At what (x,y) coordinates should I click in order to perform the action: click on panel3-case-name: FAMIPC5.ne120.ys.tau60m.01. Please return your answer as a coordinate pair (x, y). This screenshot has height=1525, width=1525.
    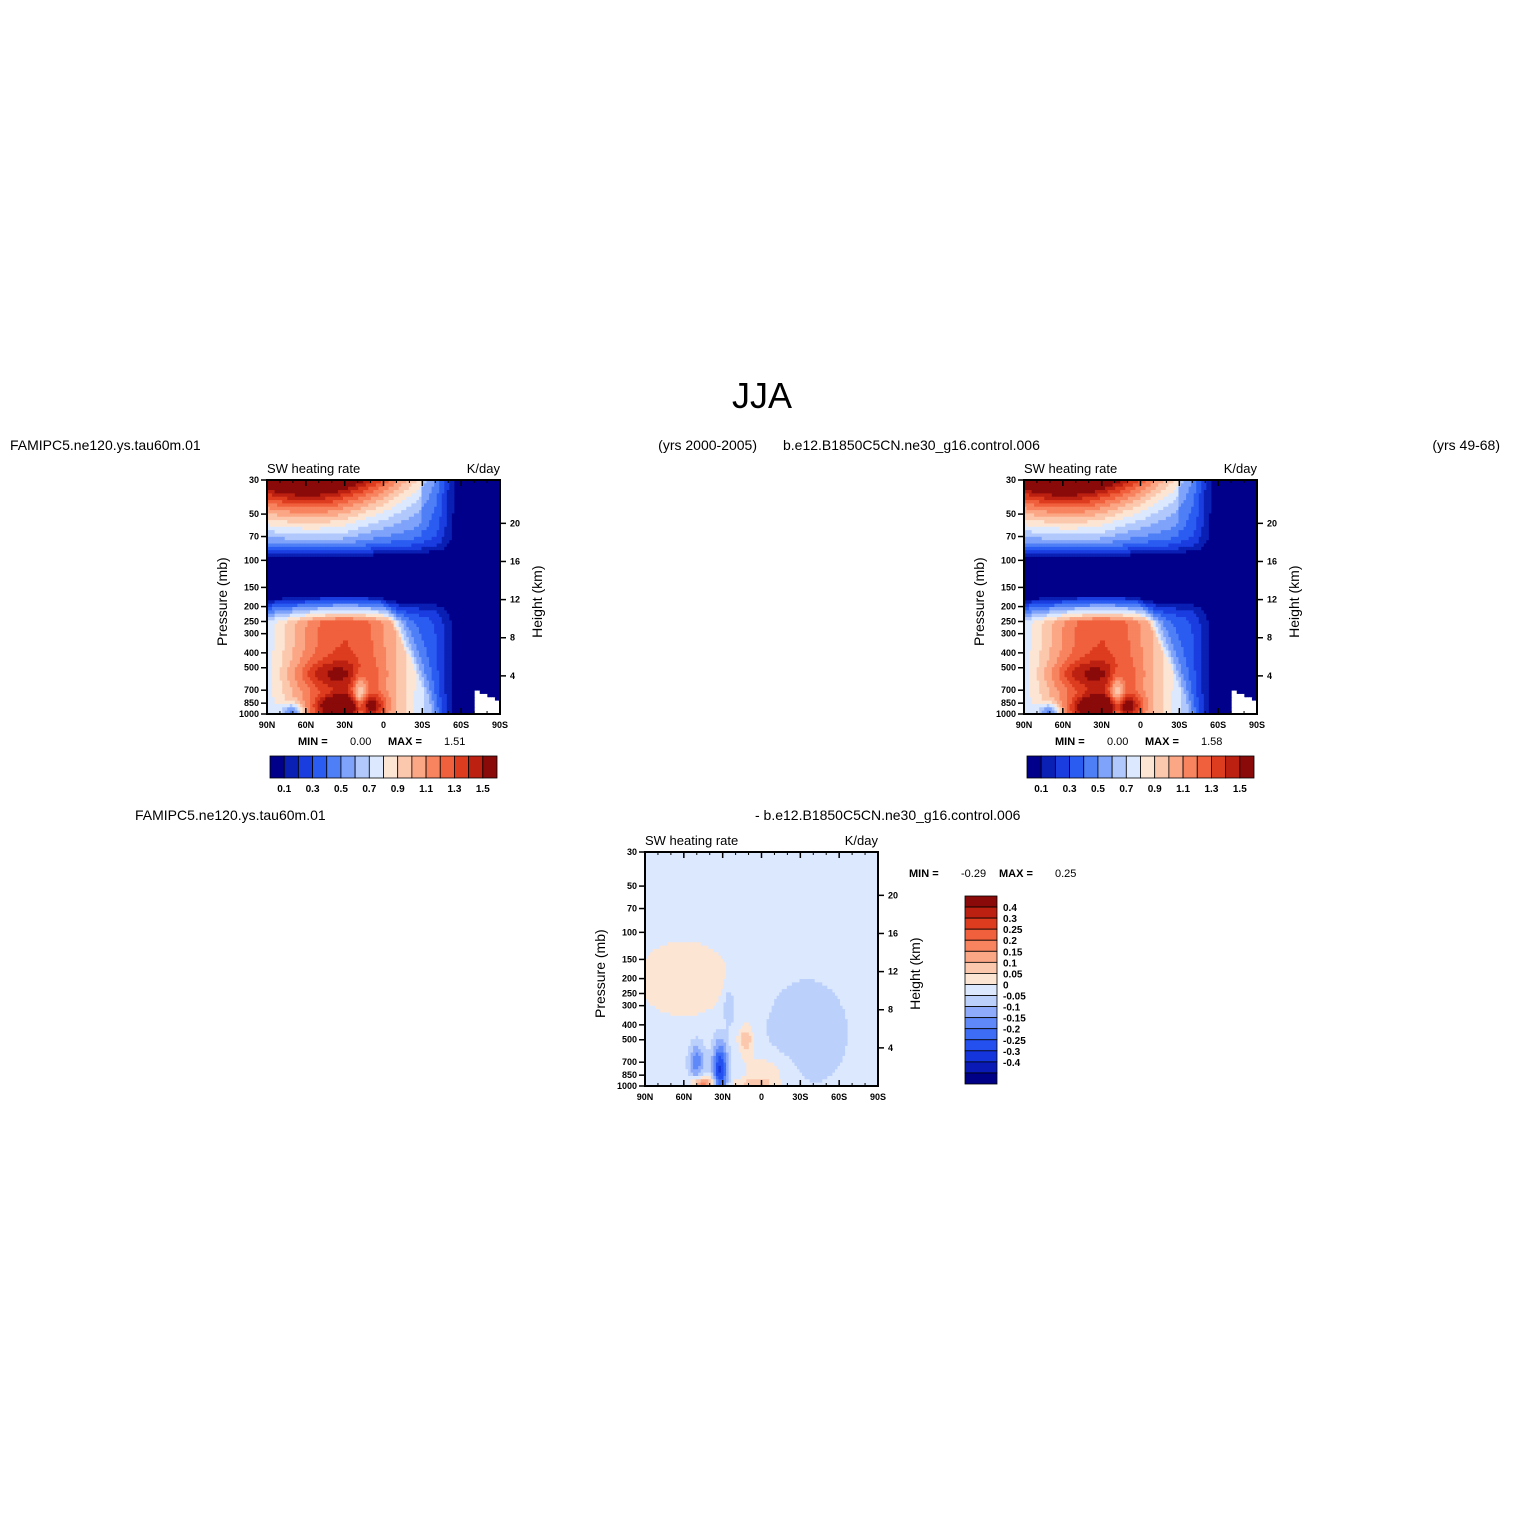
    Looking at the image, I should click on (230, 815).